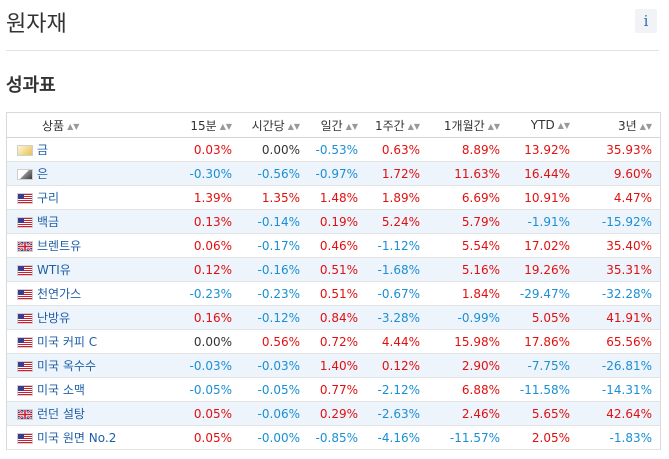  What do you see at coordinates (468, 125) in the screenshot?
I see `column-header-monthly: 1개월간 ▲▼` at bounding box center [468, 125].